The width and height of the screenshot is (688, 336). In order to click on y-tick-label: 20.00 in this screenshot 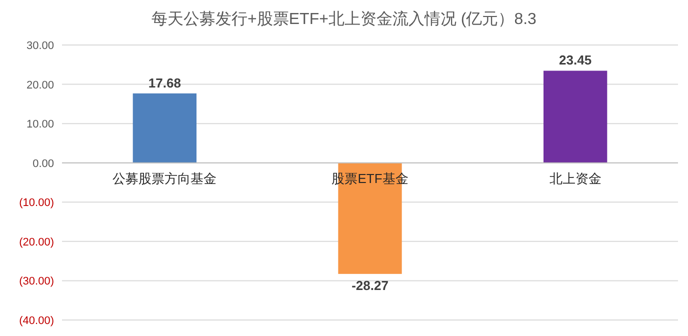, I will do `click(40, 85)`.